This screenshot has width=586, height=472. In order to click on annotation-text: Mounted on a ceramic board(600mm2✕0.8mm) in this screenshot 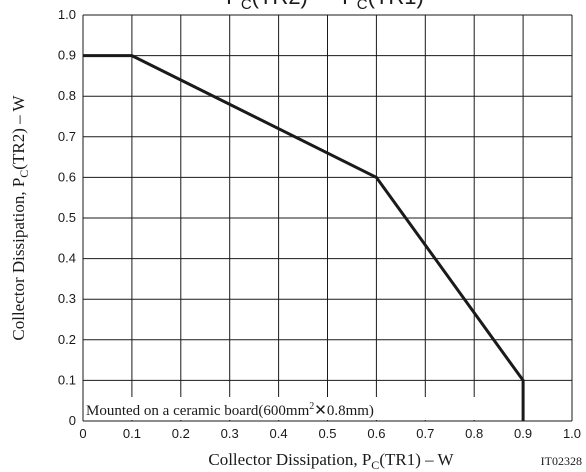, I will do `click(230, 410)`.